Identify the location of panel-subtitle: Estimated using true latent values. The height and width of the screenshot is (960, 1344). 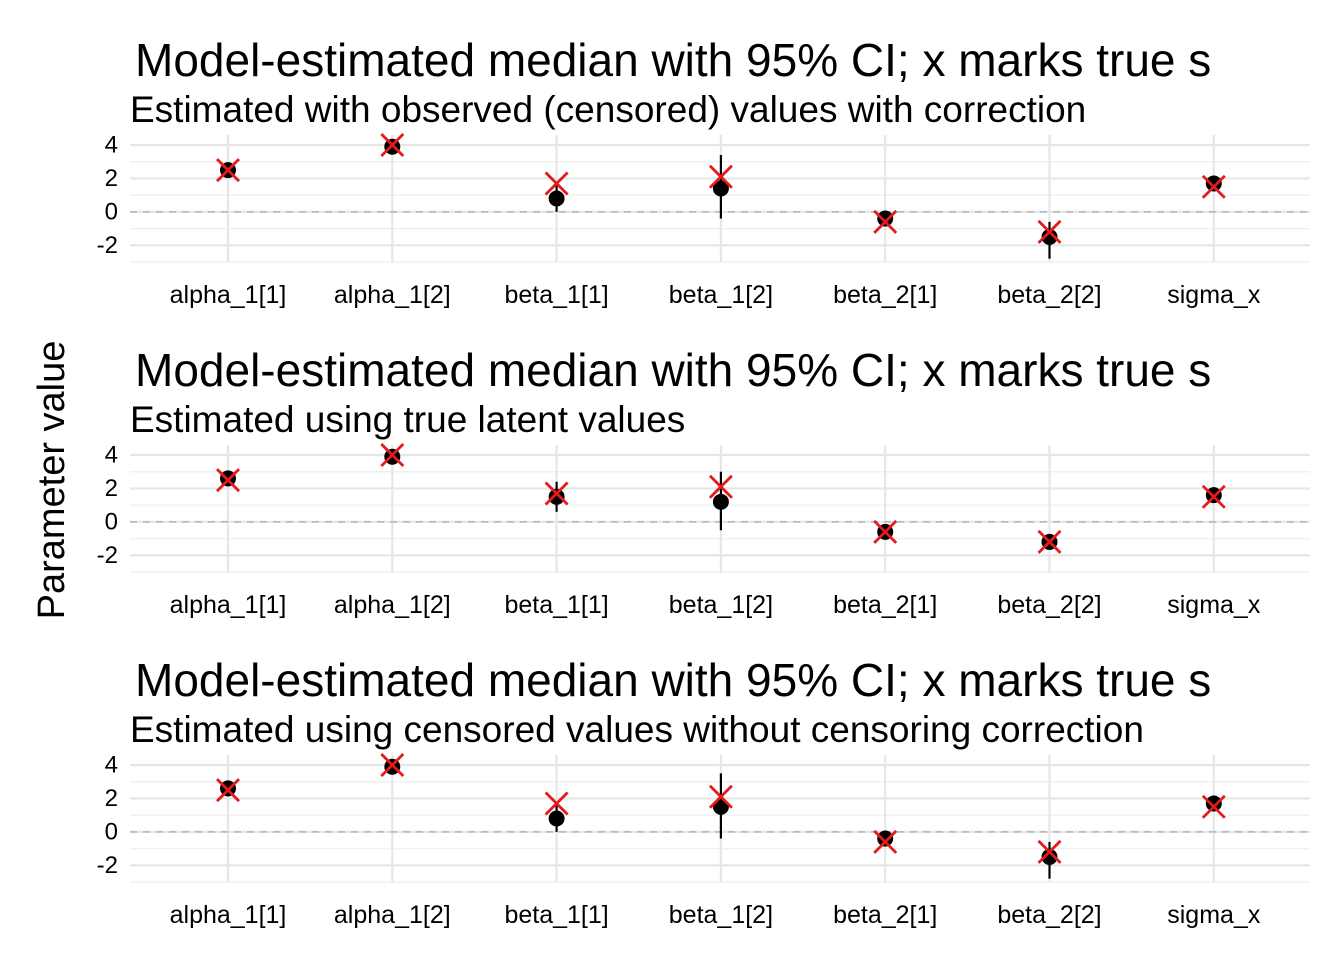
(407, 419).